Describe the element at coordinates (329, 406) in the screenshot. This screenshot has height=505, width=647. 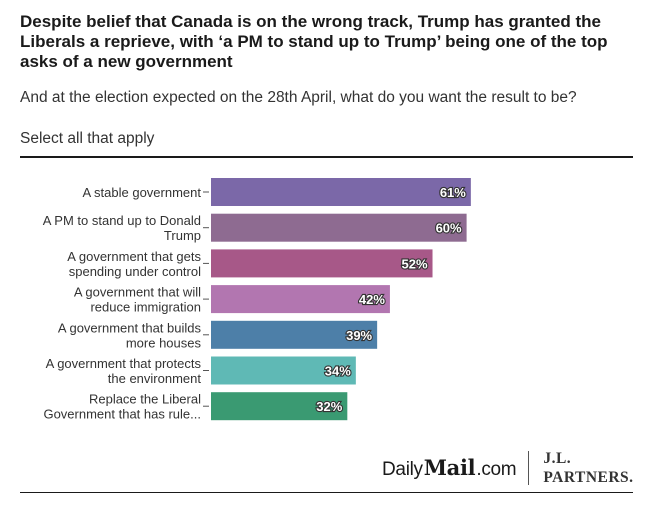
I see `bar-value-label-7: 32%` at that location.